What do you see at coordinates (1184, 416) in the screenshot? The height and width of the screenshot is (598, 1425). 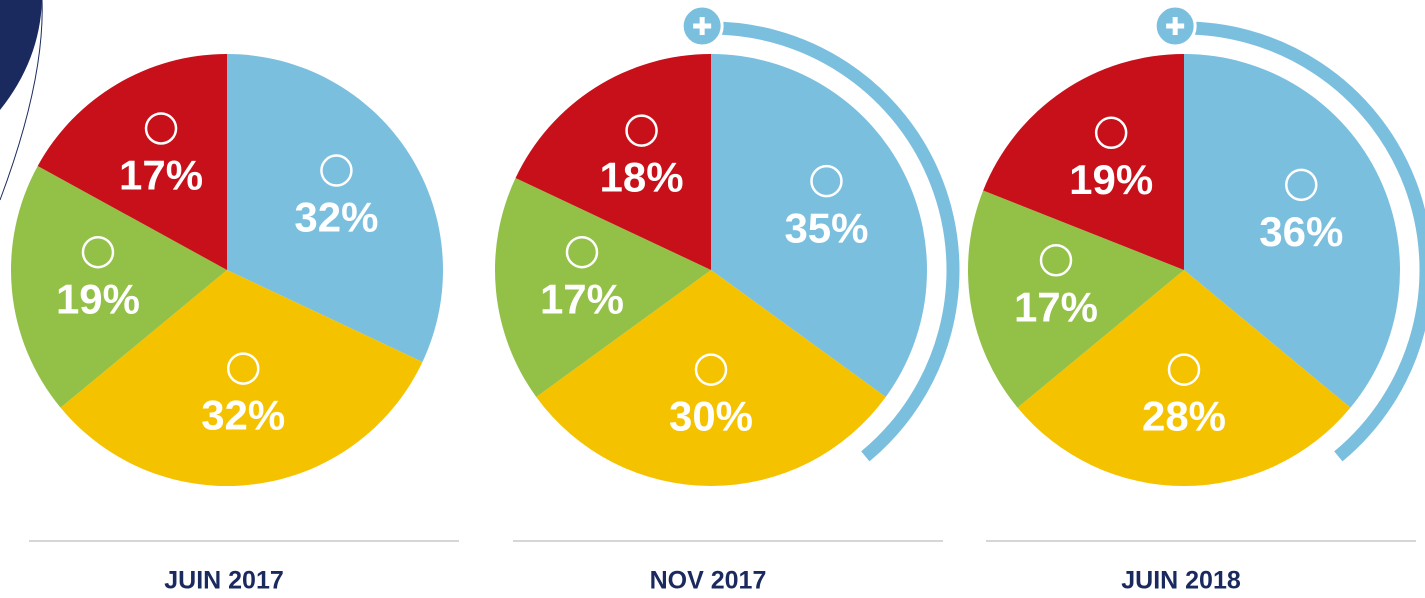 I see `value-label: 28%` at bounding box center [1184, 416].